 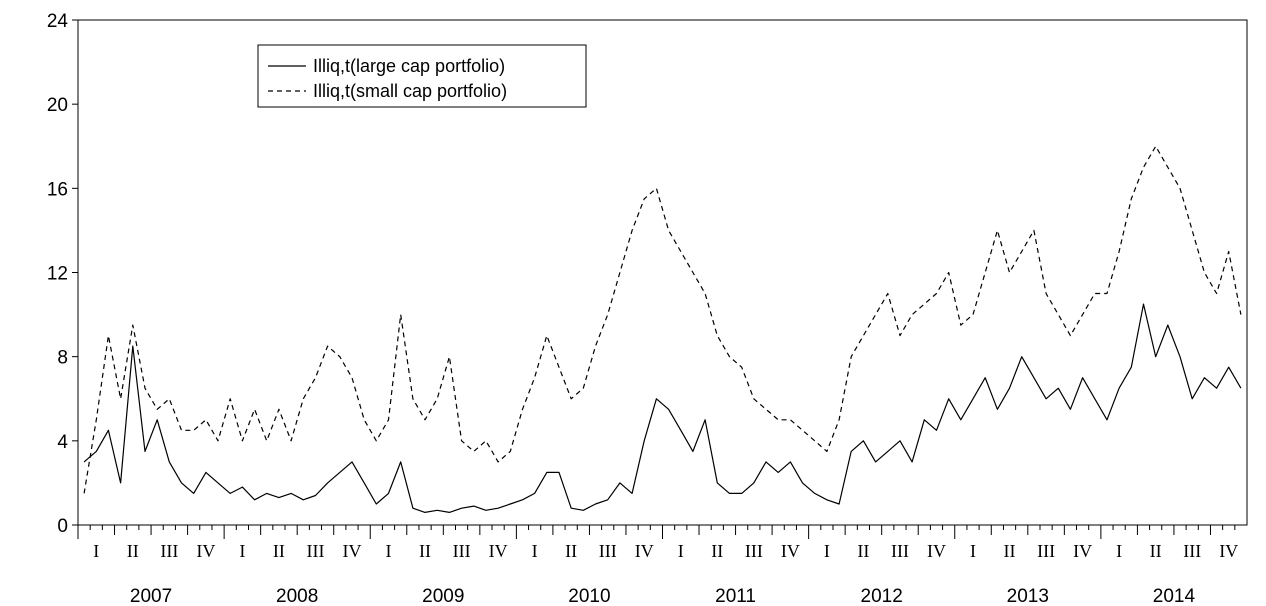 What do you see at coordinates (589, 596) in the screenshot?
I see `year-label: 2010` at bounding box center [589, 596].